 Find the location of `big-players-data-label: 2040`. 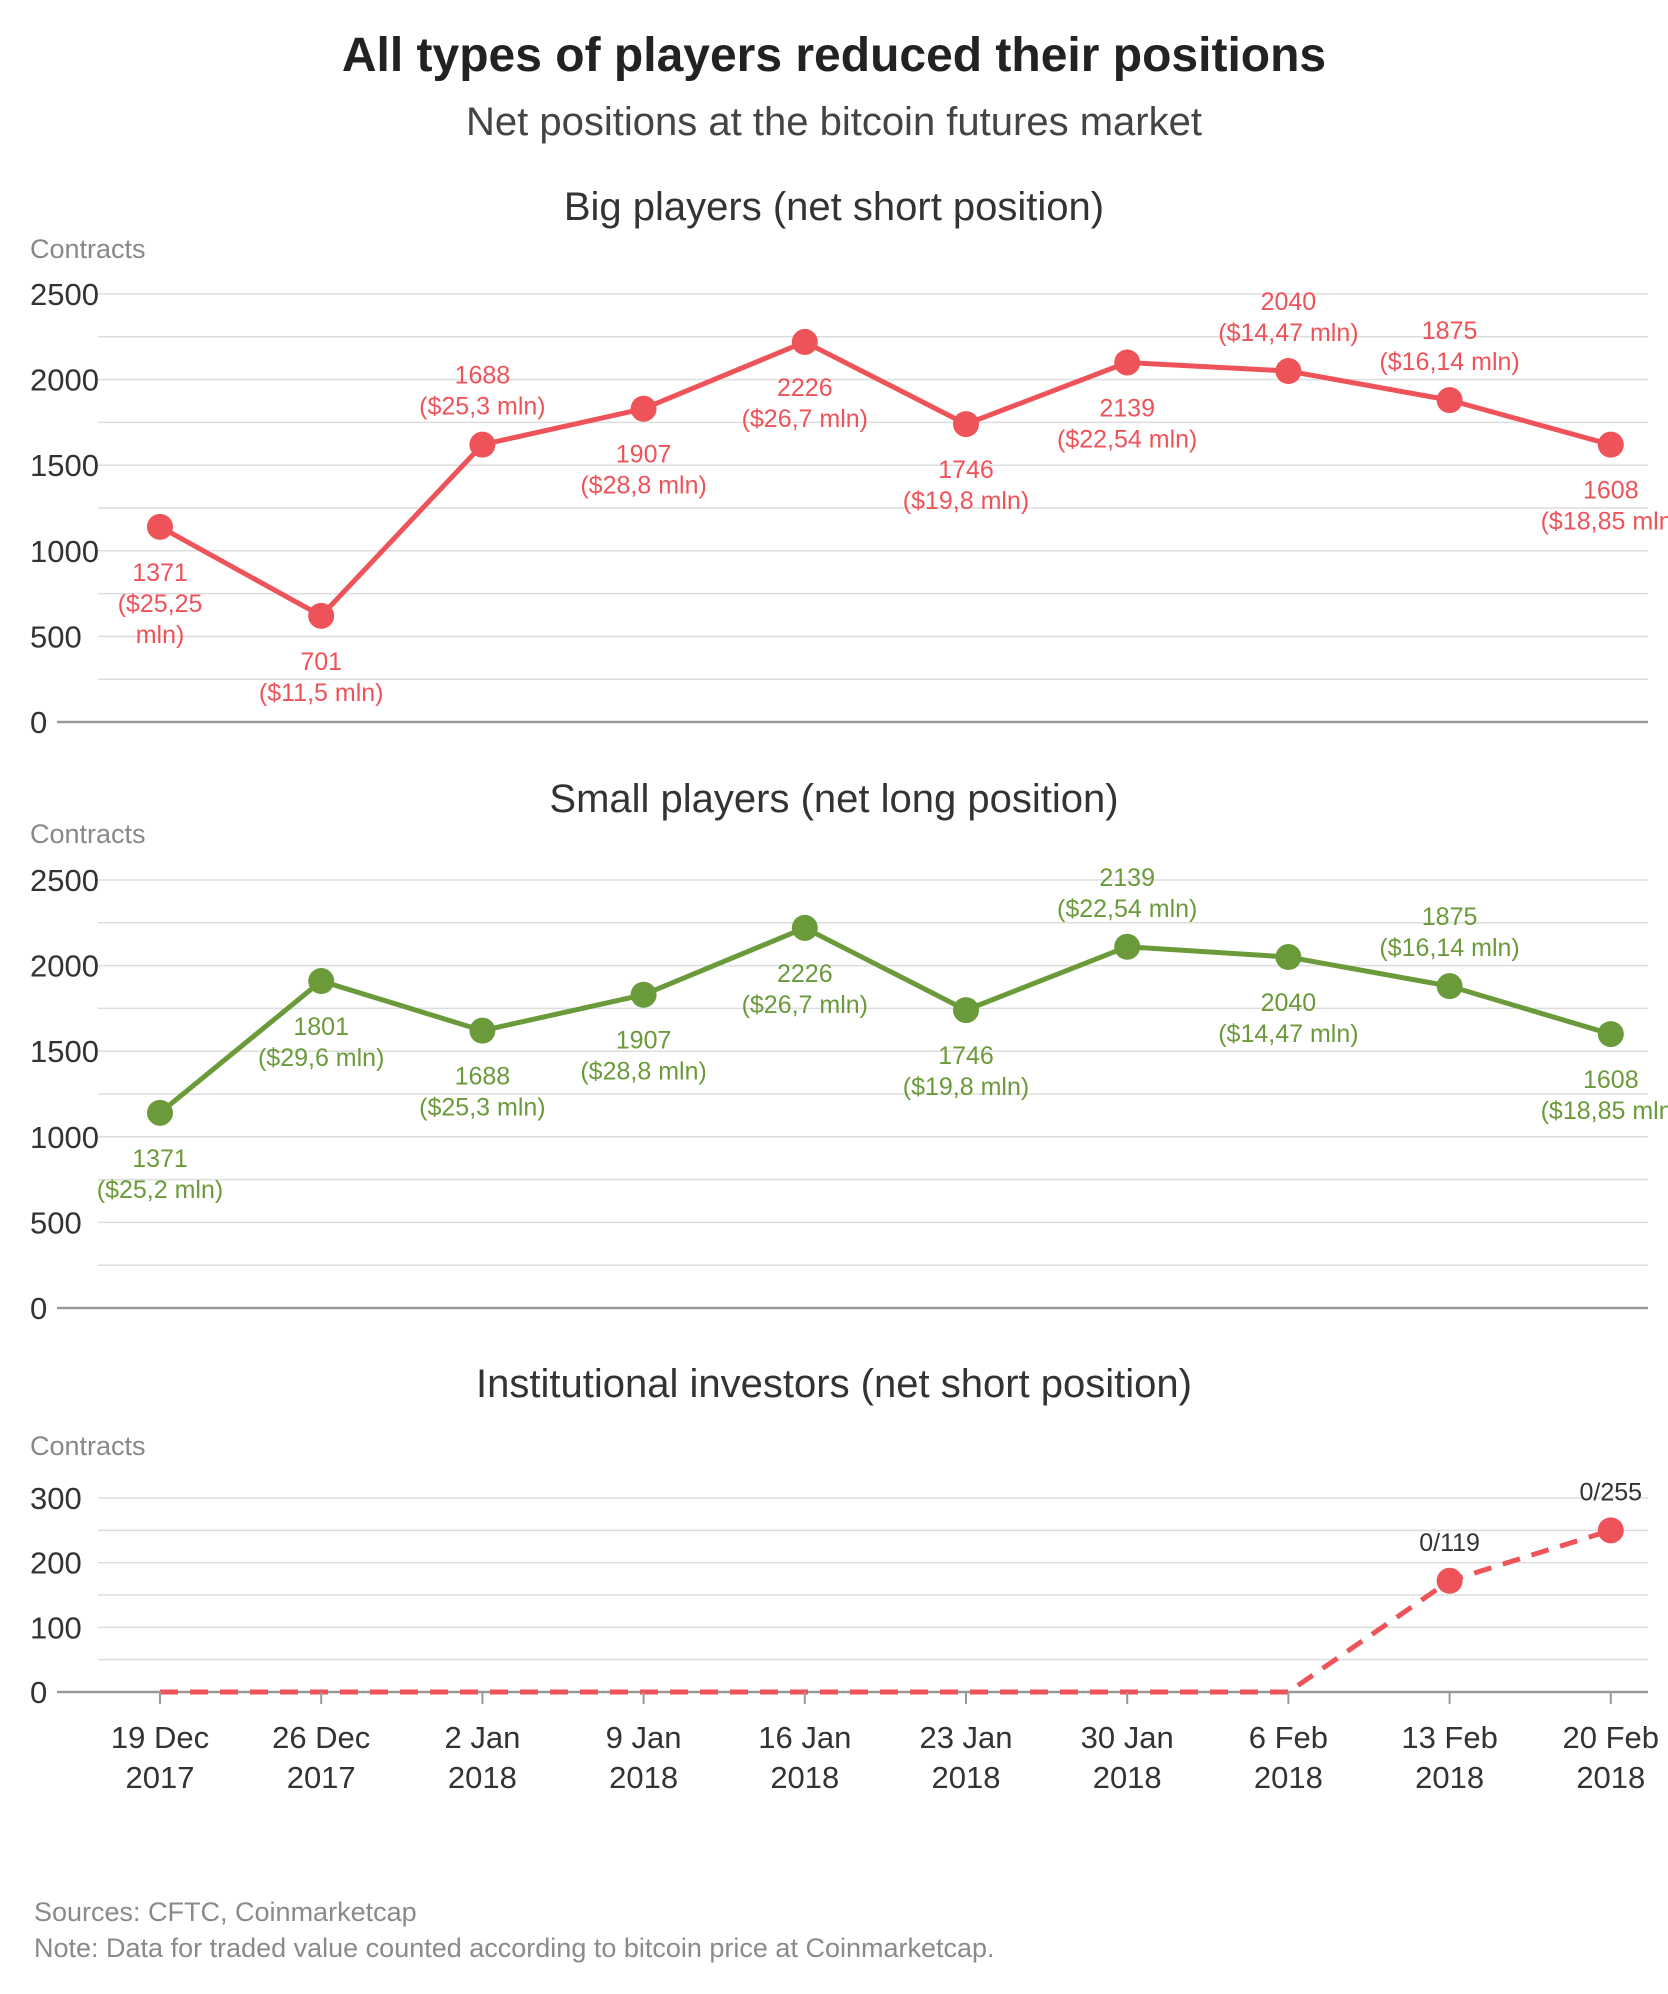

big-players-data-label: 2040 is located at coordinates (1289, 302).